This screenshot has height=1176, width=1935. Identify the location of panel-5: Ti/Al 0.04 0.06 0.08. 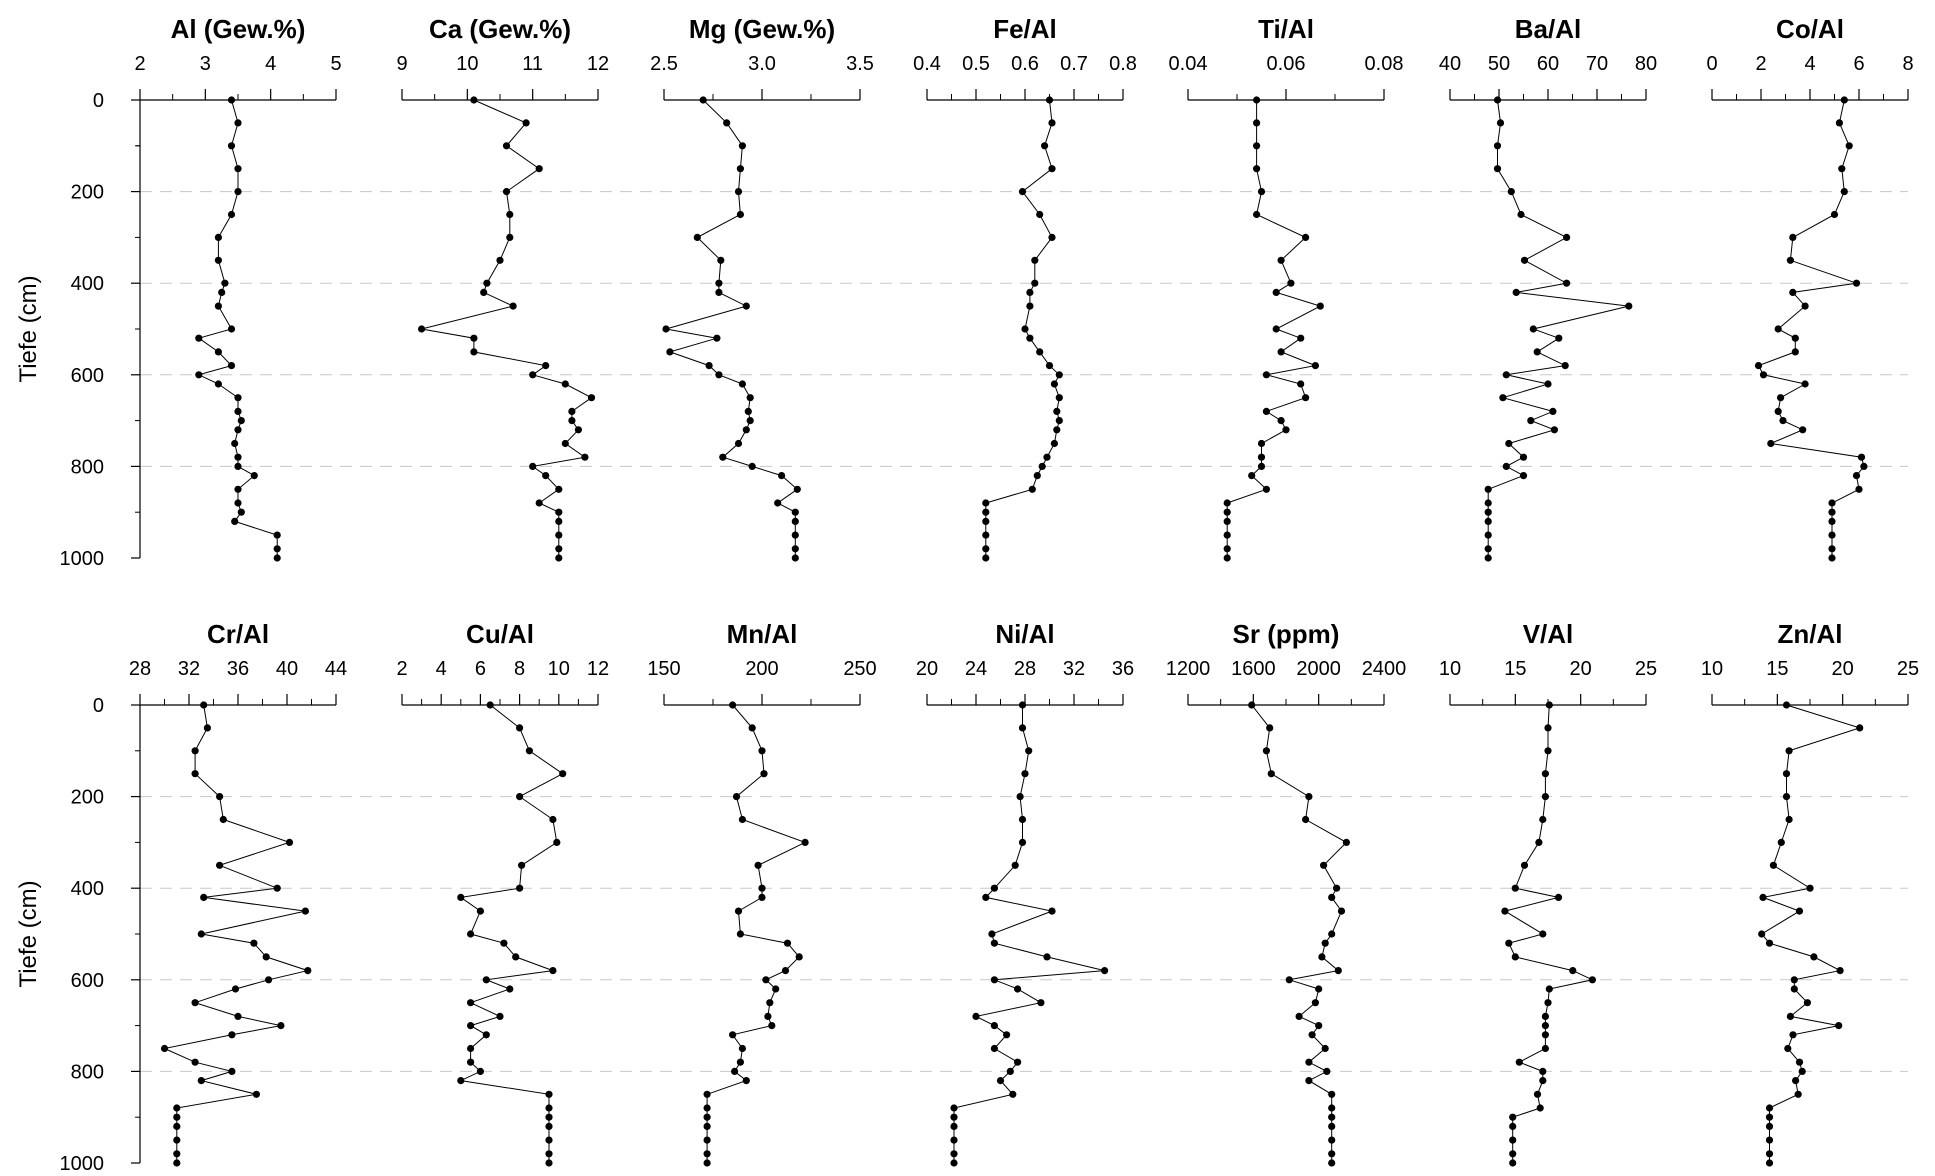
(1286, 288).